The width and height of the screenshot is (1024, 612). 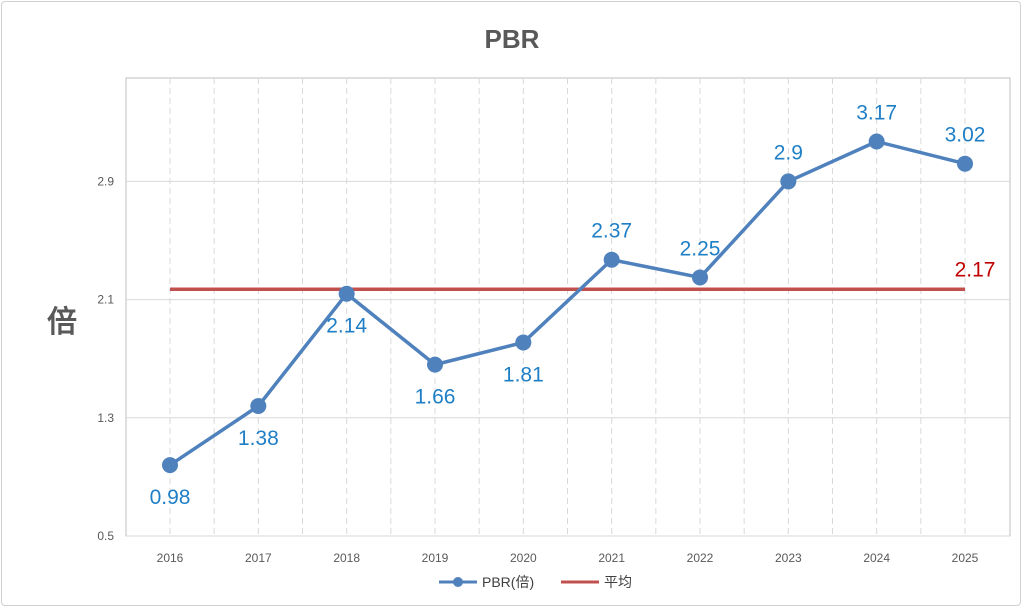 I want to click on legend-average-label: 平均, so click(x=618, y=582).